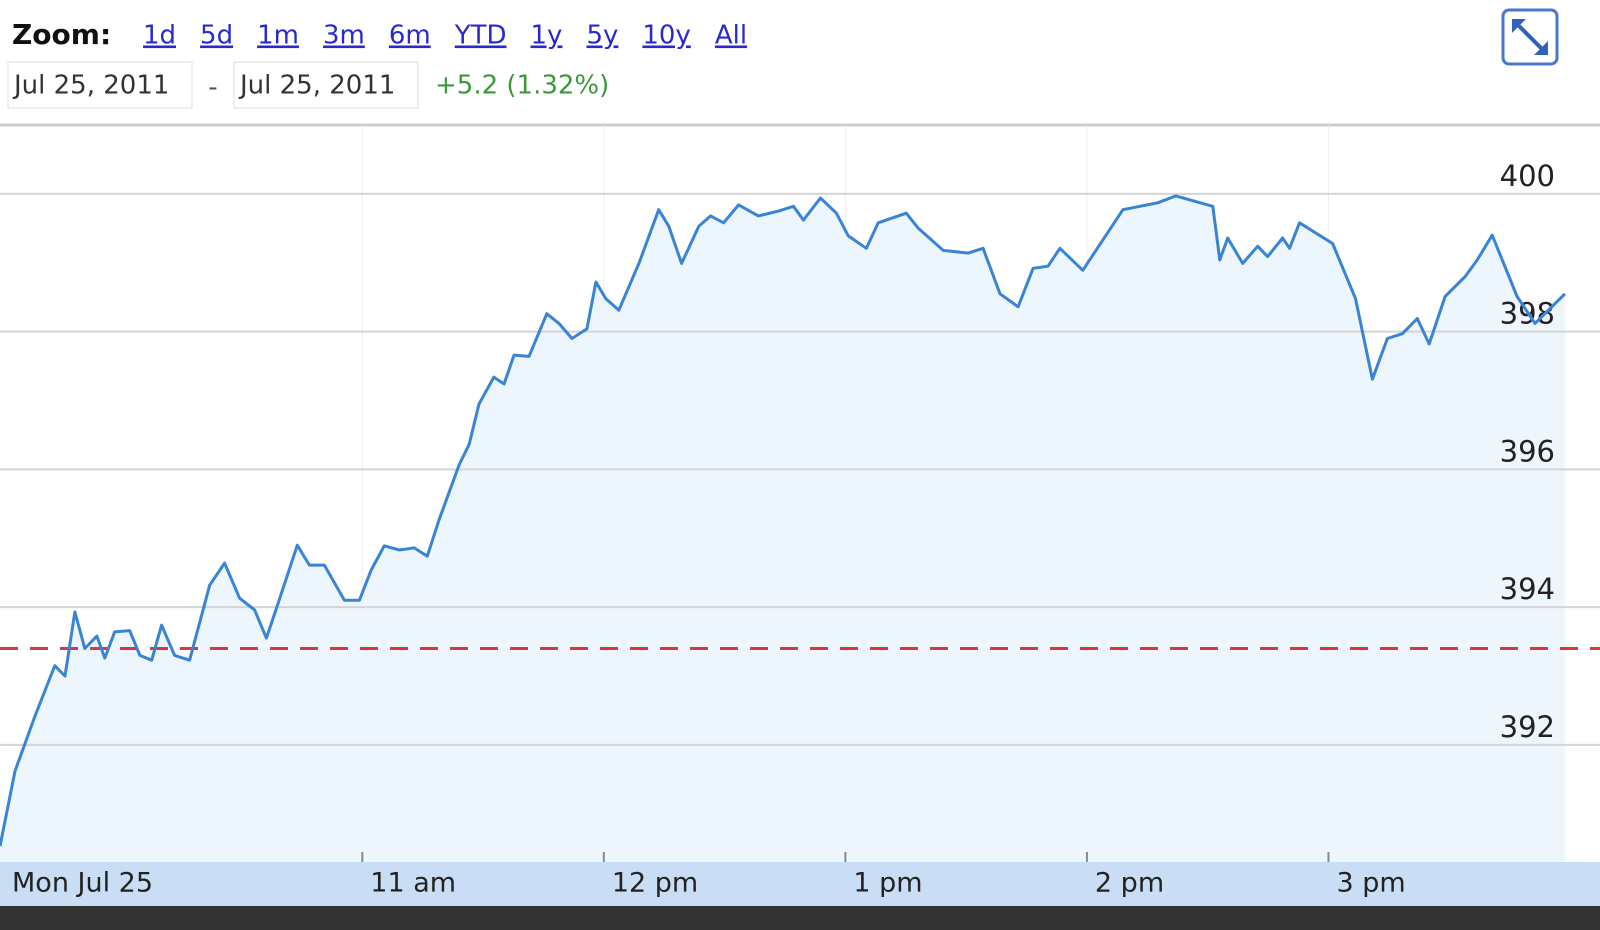 This screenshot has width=1600, height=930. I want to click on y-tick-label: 392, so click(1527, 727).